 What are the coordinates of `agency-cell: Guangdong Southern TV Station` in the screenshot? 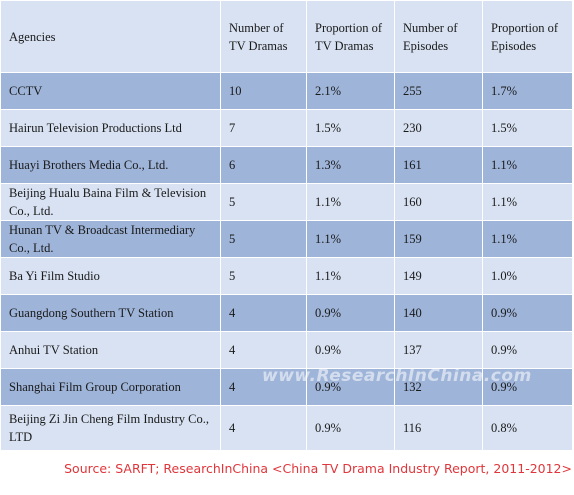 It's located at (110, 313).